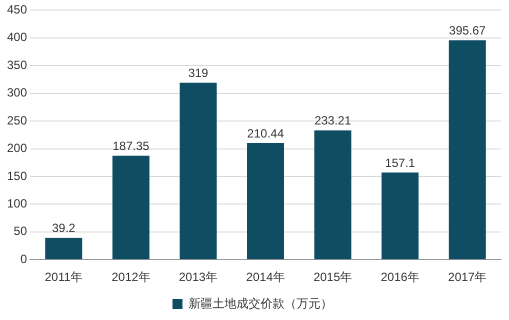  I want to click on y-tick-label: 0, so click(24, 259).